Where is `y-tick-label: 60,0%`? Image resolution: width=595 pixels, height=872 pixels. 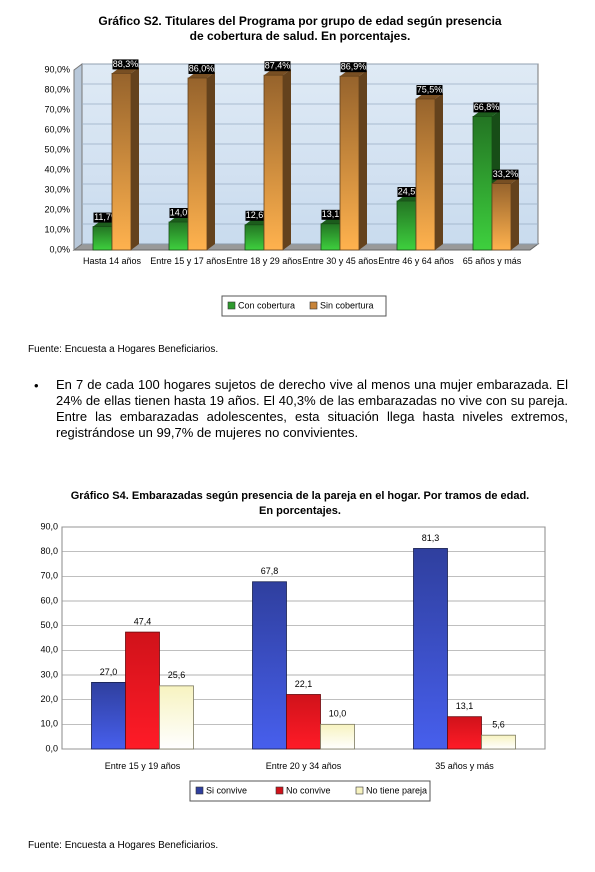
y-tick-label: 60,0% is located at coordinates (57, 129).